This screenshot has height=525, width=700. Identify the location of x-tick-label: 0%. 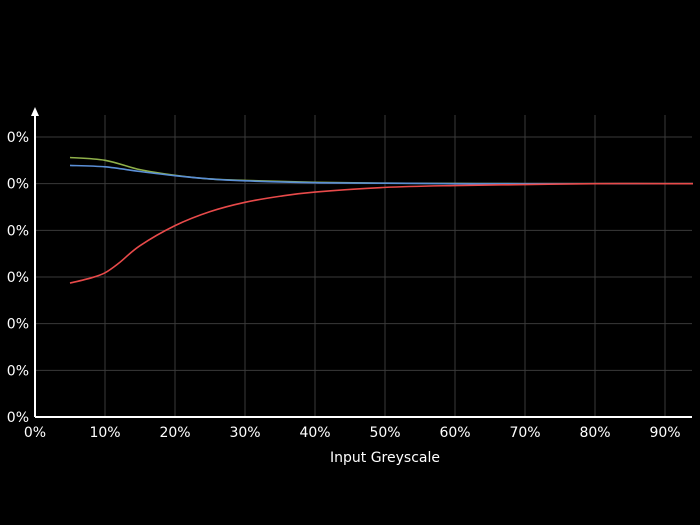
(35, 433).